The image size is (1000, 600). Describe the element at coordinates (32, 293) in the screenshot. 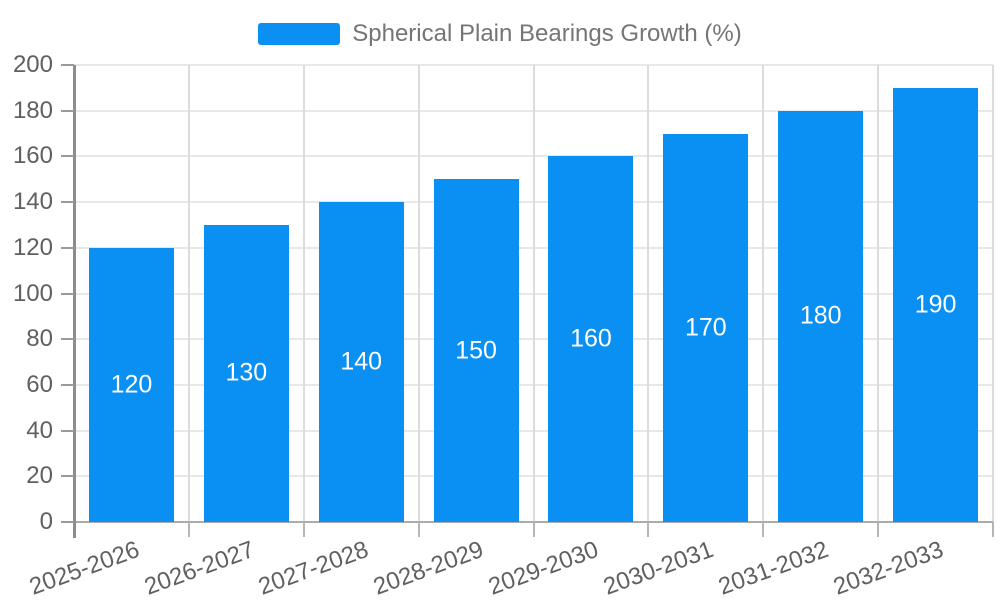

I see `y-axis-label: 100` at that location.